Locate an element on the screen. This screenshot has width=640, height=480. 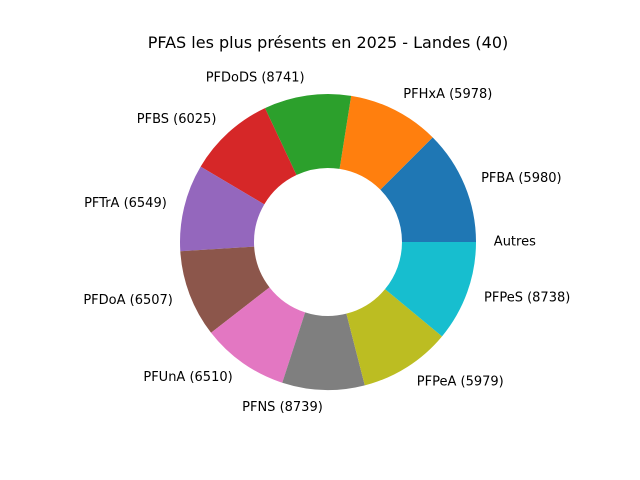
slice-label: PFPeS (8738) is located at coordinates (527, 298).